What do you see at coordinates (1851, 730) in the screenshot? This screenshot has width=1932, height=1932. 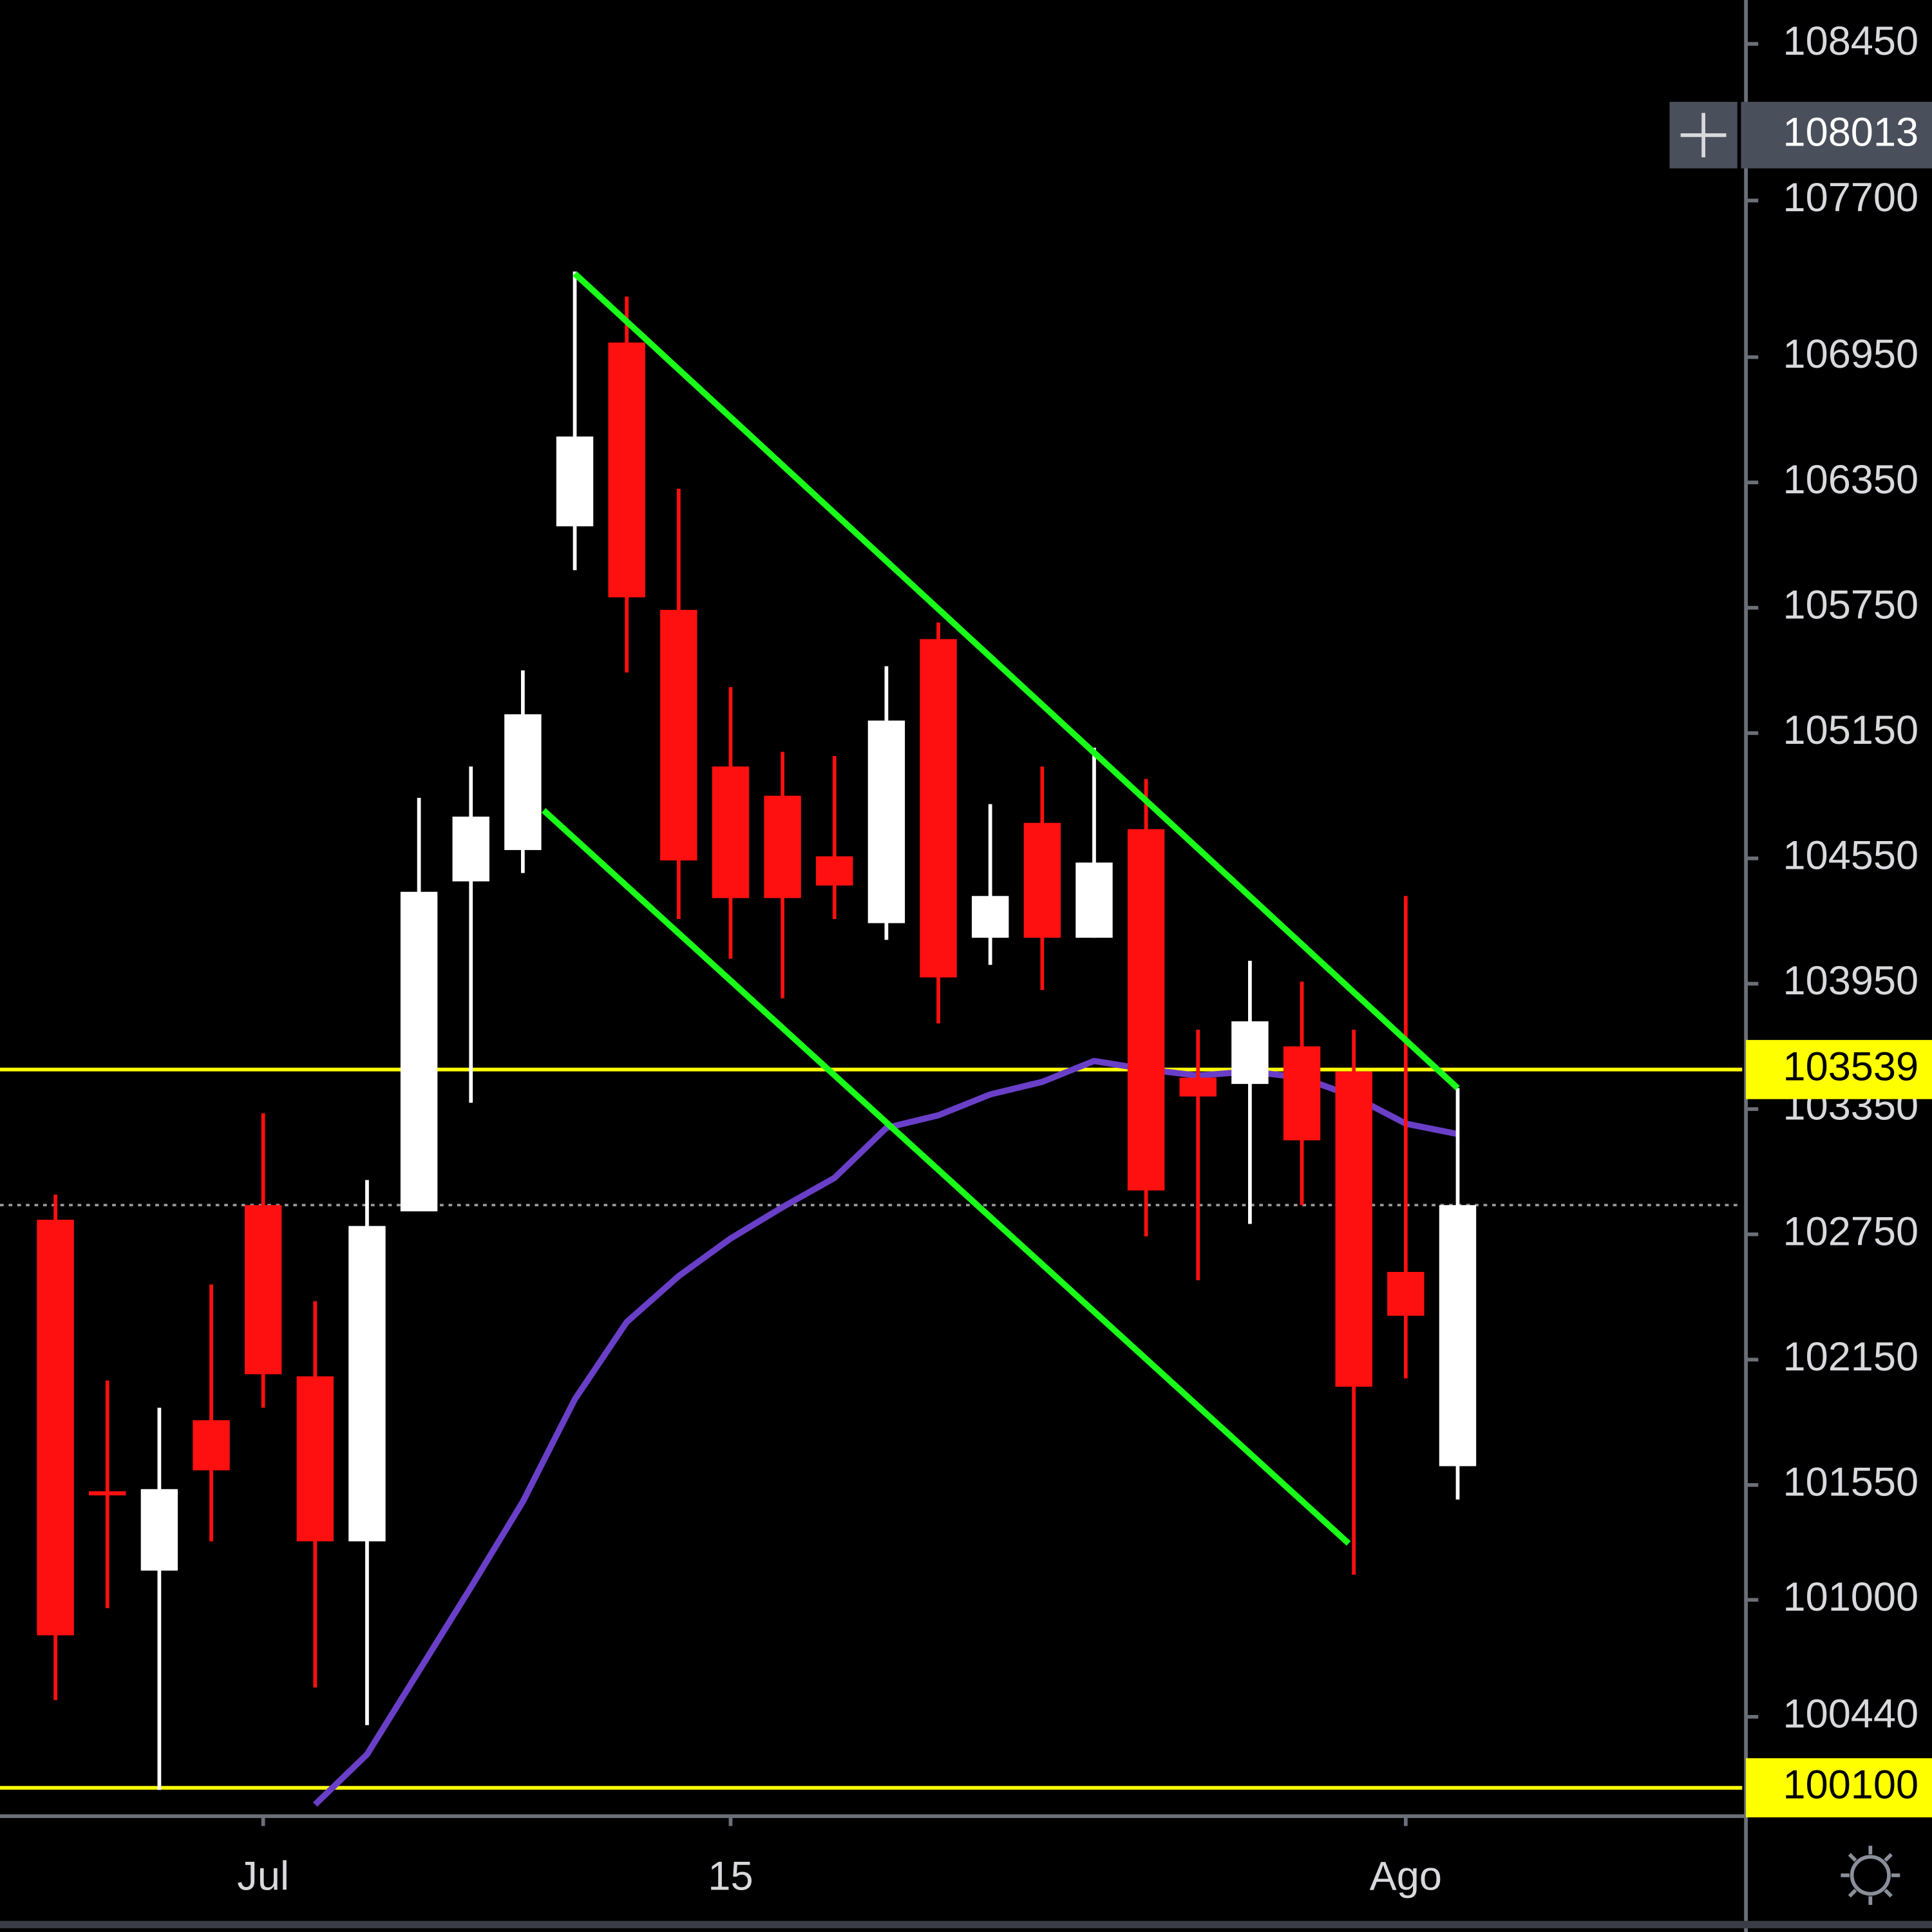 I see `y-tick-label: 105150` at bounding box center [1851, 730].